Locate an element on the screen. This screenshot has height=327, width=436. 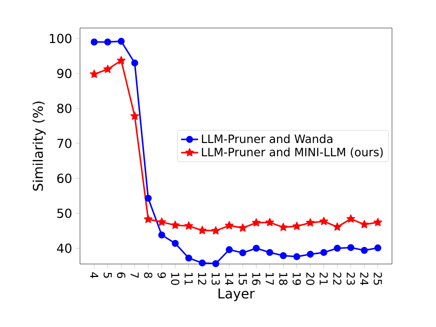
x-tick-label: 11 is located at coordinates (188, 278).